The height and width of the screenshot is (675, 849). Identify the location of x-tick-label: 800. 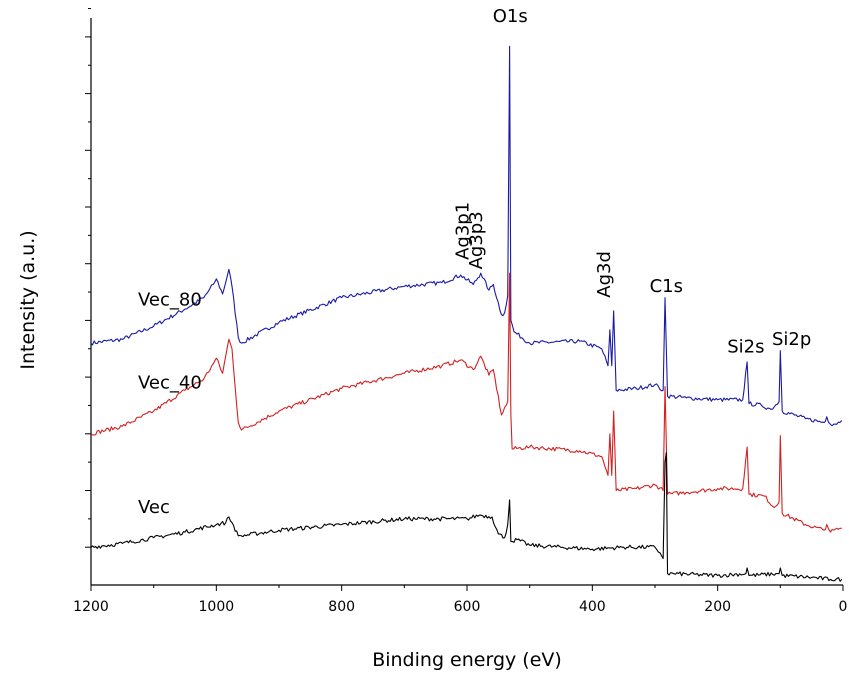
(341, 607).